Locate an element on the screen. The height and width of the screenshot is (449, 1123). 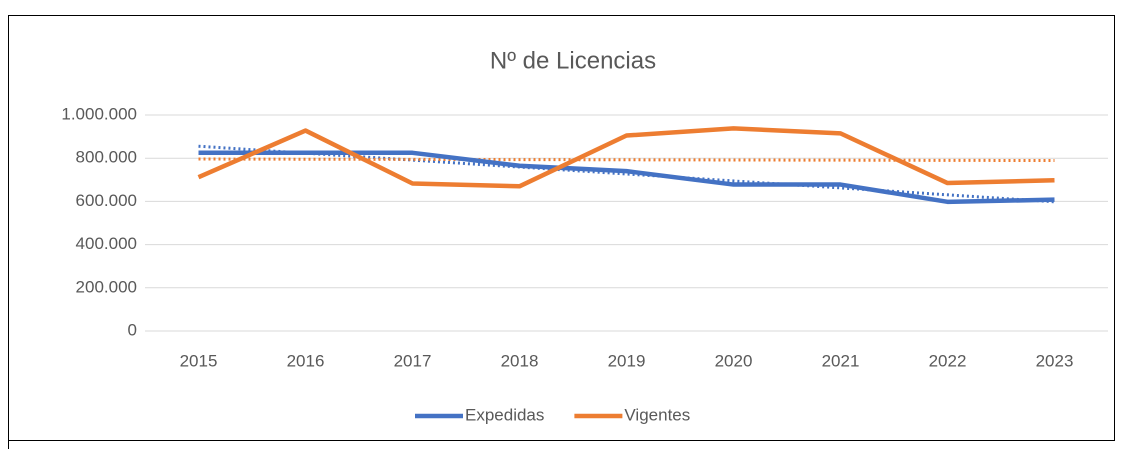
y-tick-label: 400.000 is located at coordinates (106, 243).